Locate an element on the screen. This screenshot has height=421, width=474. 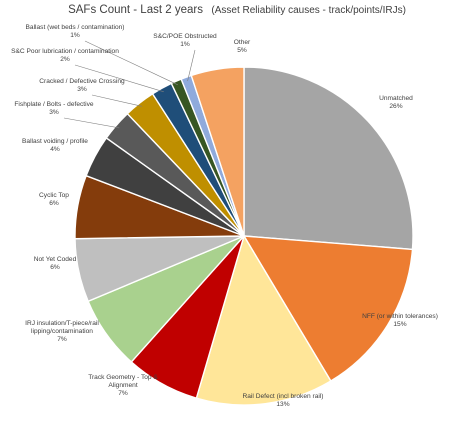
slice-label-cracked-defective-crossing: Cracked / Defective Crossing 3% is located at coordinates (82, 85).